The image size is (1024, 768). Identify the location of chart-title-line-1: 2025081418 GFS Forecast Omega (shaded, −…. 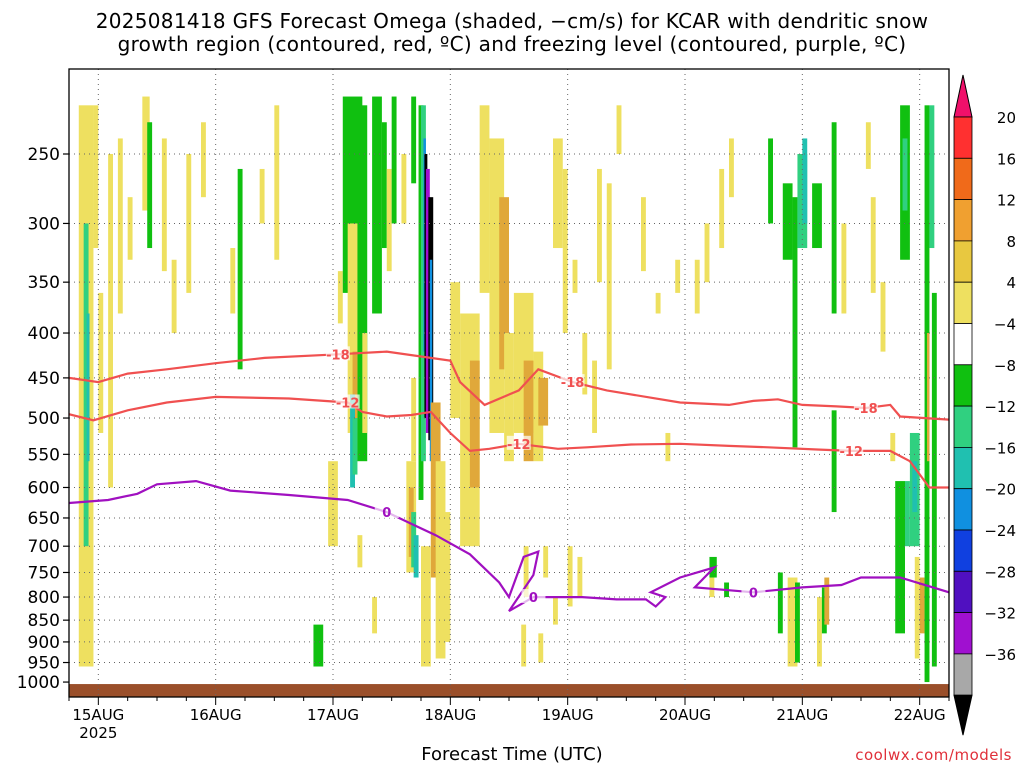
(512, 21).